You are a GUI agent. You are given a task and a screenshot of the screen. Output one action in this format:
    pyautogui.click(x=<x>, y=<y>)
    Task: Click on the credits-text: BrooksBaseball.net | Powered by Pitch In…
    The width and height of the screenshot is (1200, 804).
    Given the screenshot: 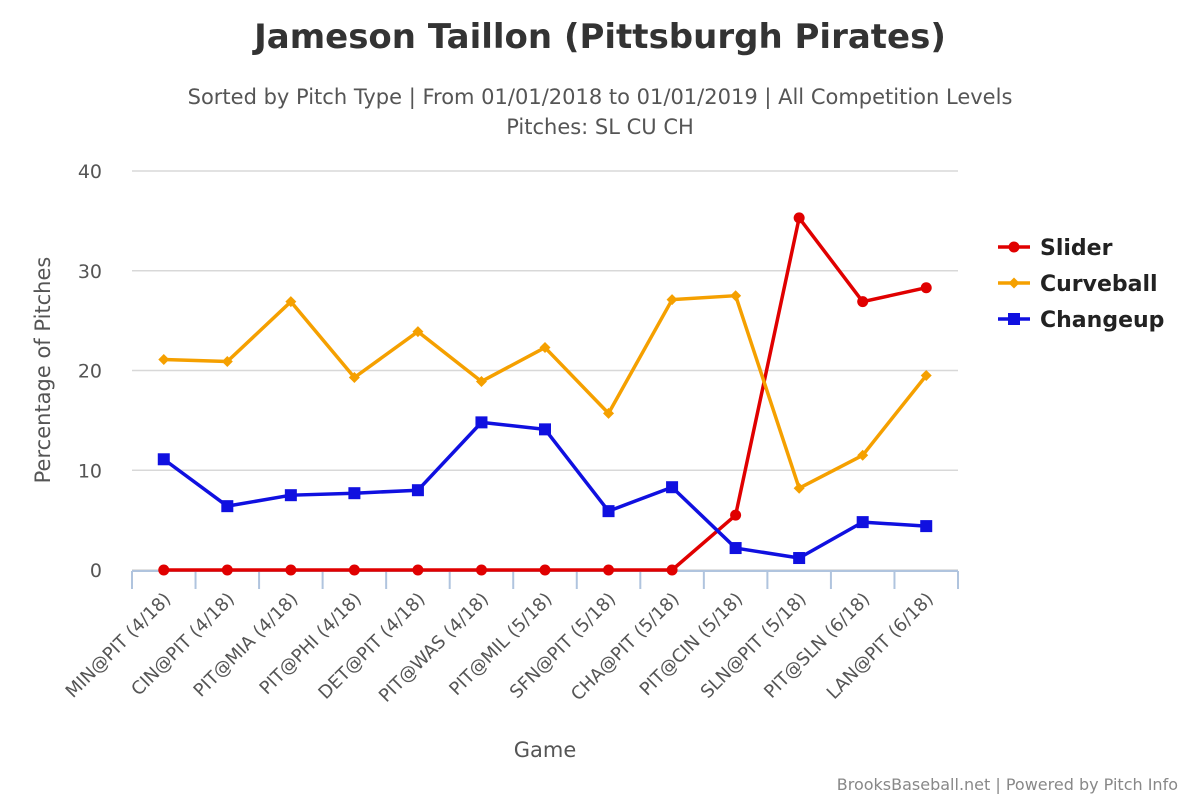 What is the action you would take?
    pyautogui.click(x=1007, y=784)
    